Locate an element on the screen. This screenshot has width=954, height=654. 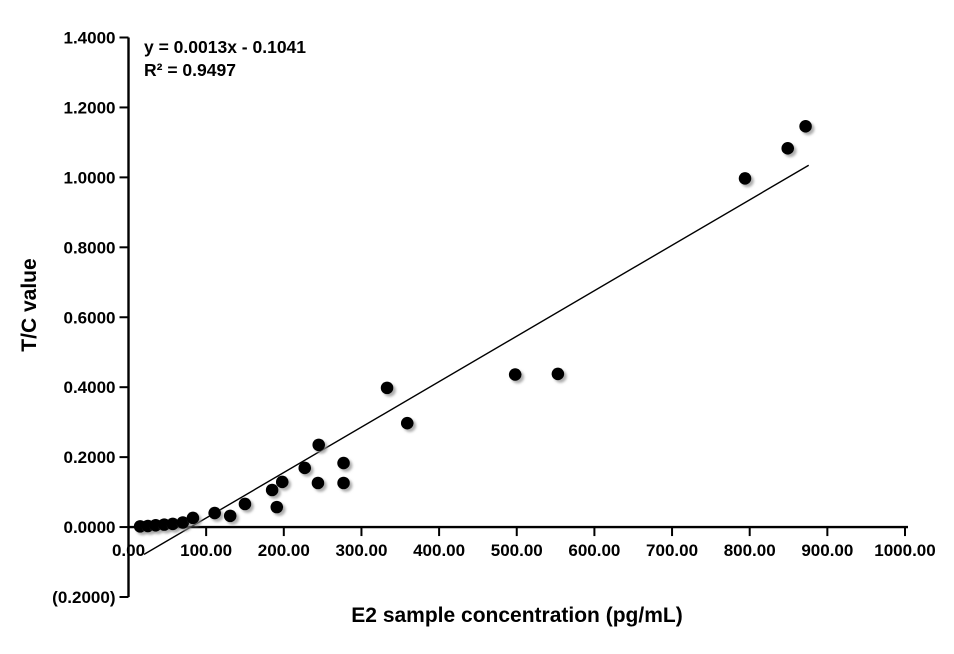
x-tick-label: 400.00 is located at coordinates (439, 550).